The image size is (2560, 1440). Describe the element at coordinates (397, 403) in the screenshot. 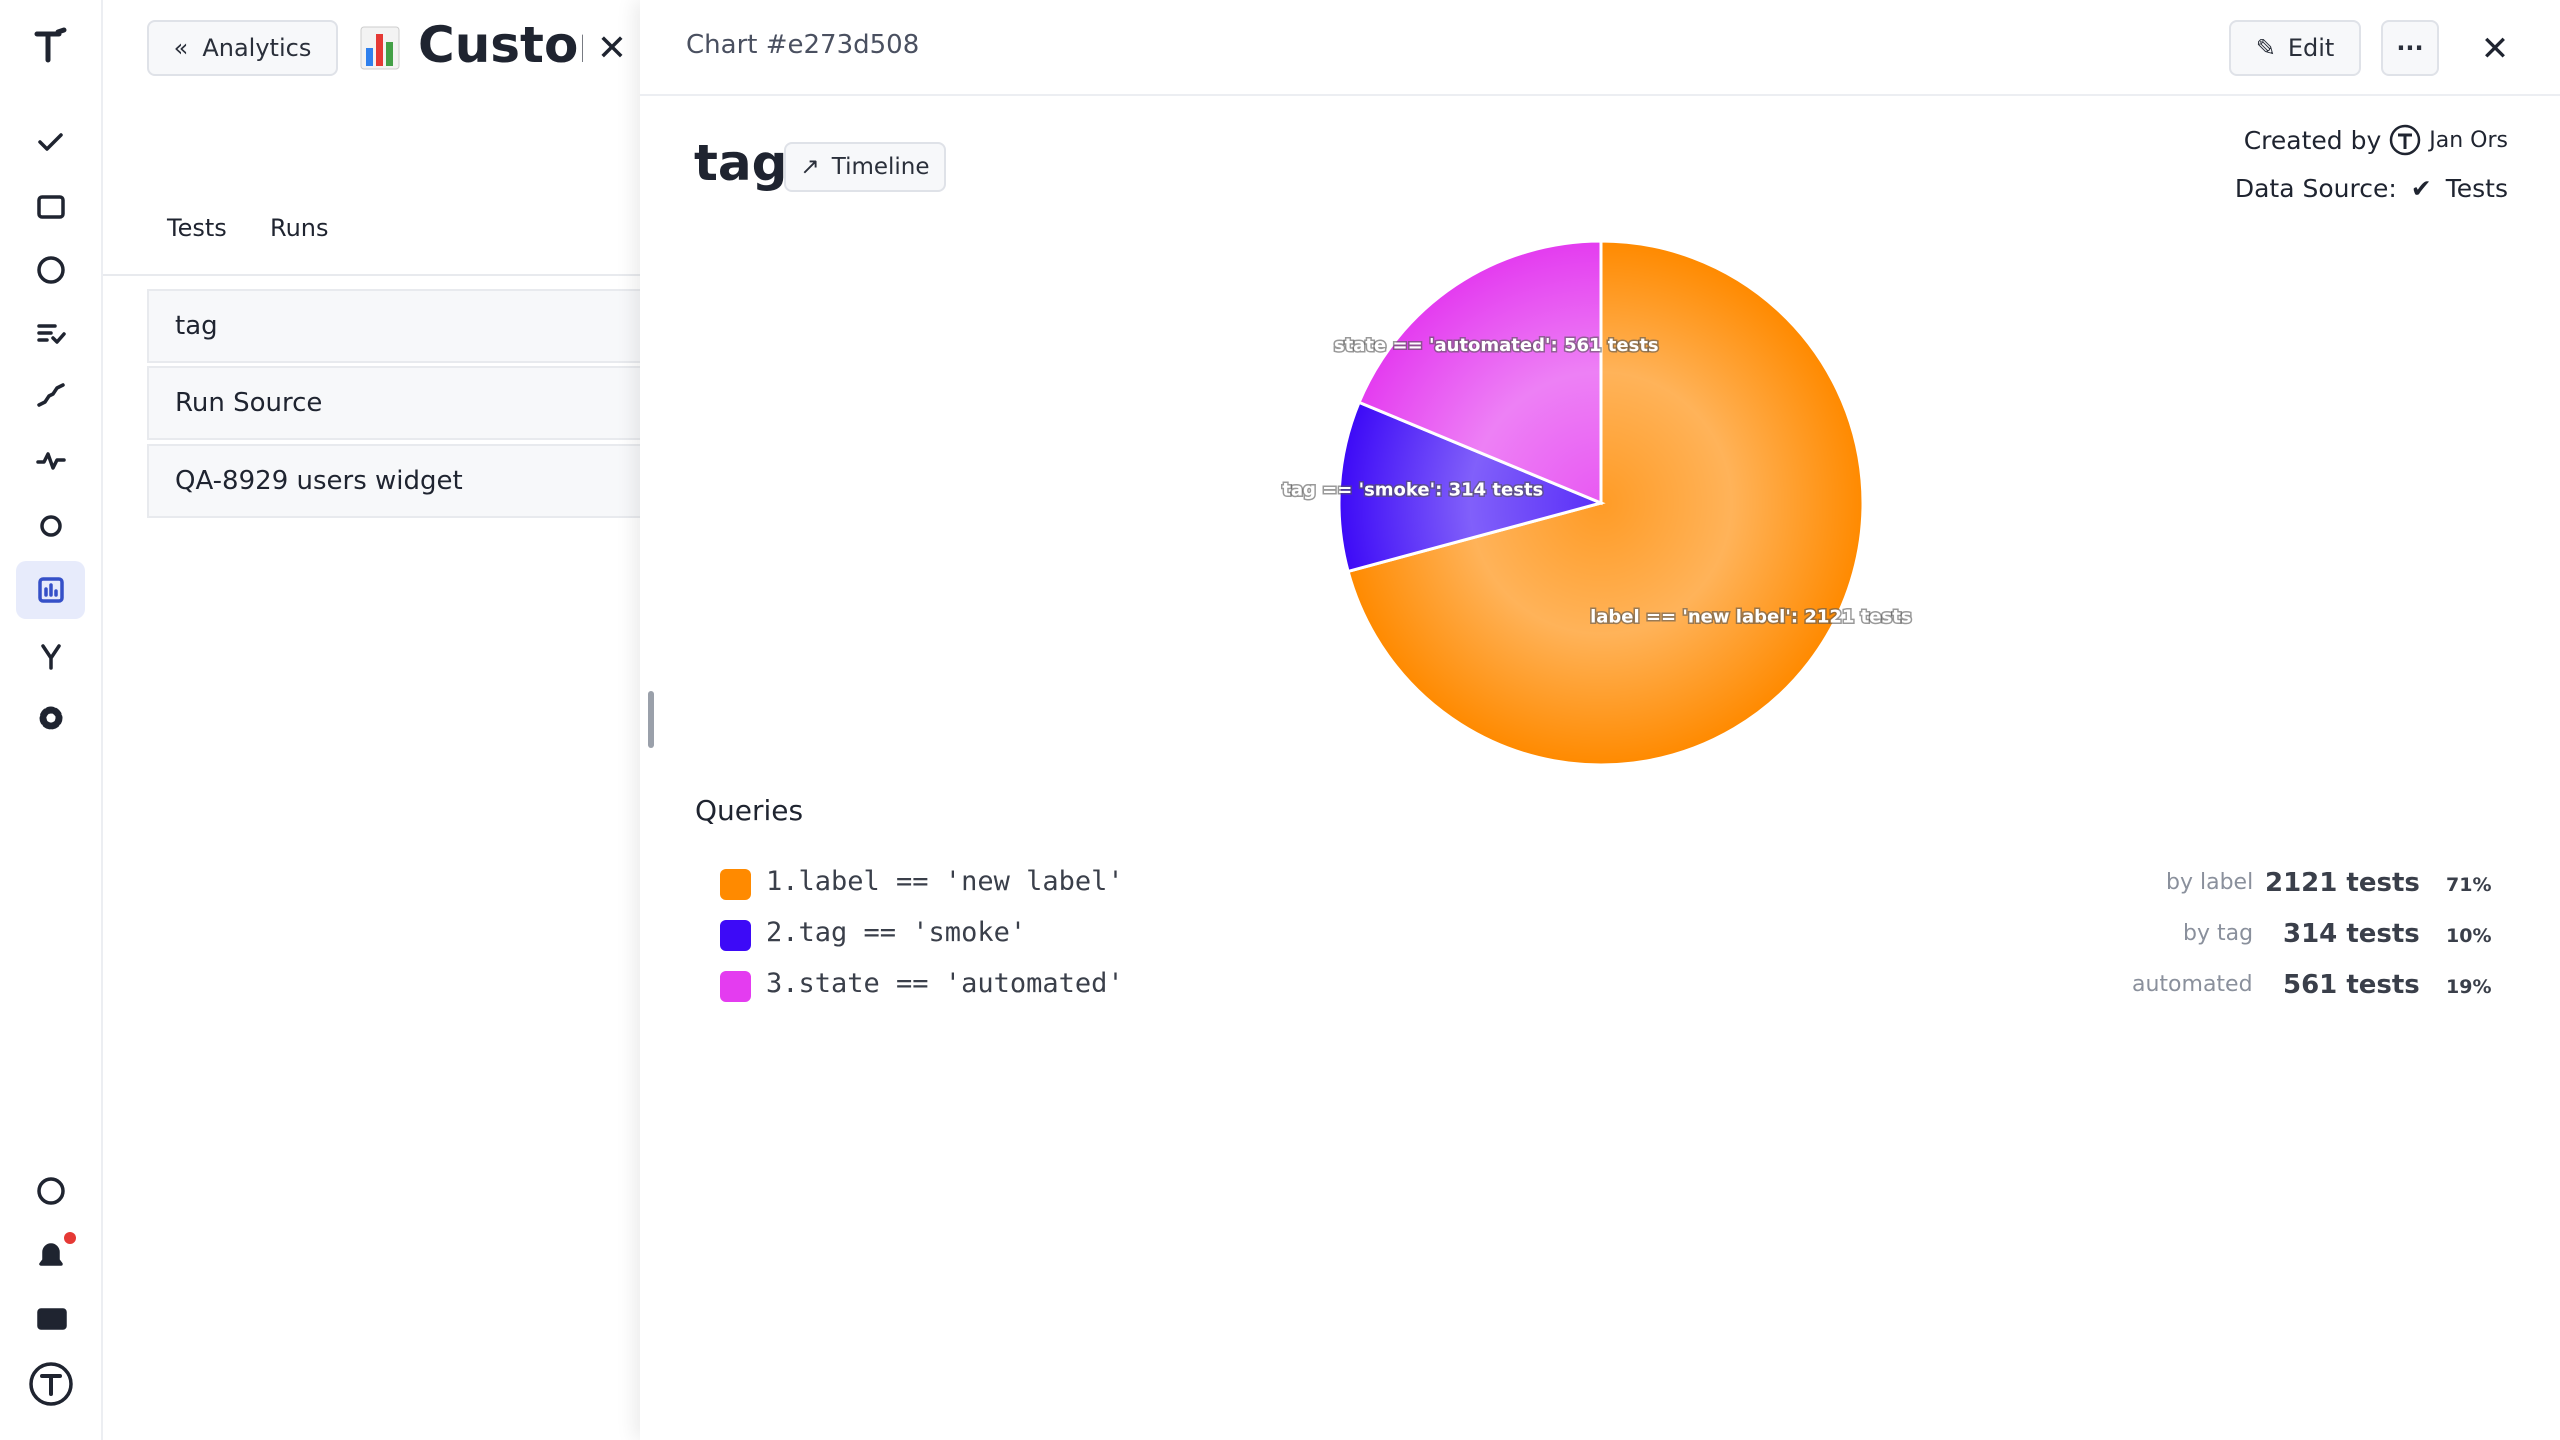

I see `list-item: Run Source` at that location.